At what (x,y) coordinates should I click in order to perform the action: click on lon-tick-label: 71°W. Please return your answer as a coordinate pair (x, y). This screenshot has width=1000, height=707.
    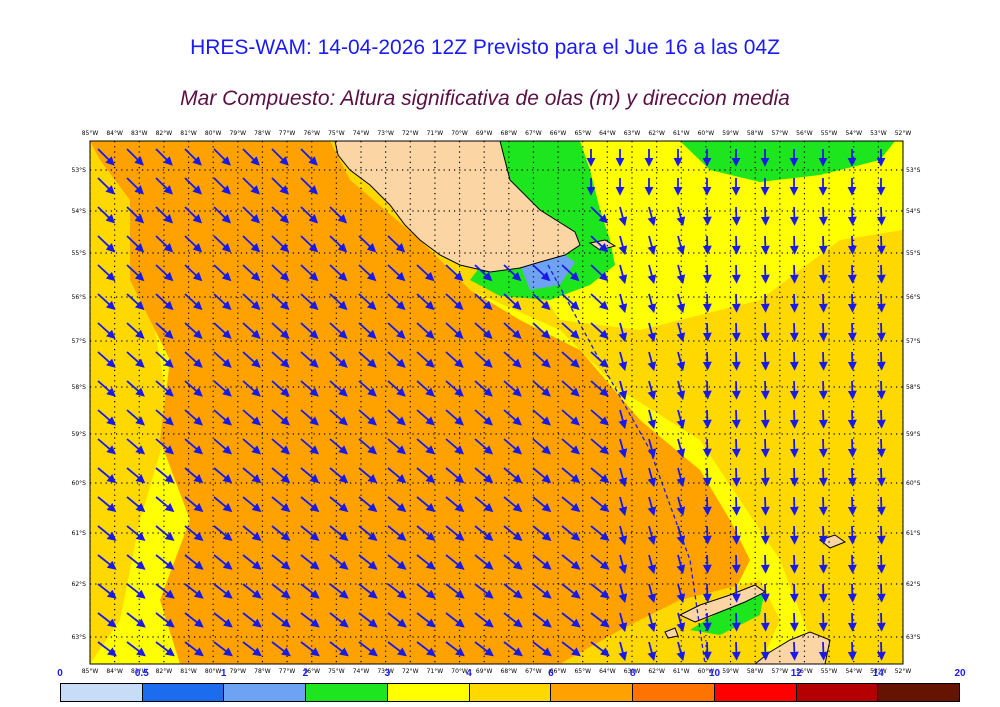
    Looking at the image, I should click on (435, 133).